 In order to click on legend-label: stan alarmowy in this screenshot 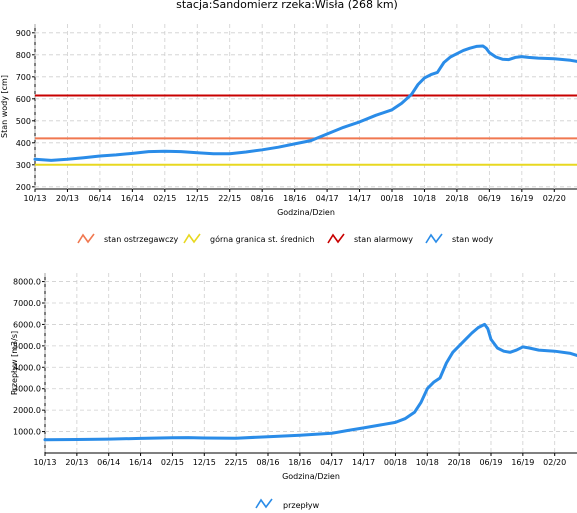, I will do `click(383, 239)`.